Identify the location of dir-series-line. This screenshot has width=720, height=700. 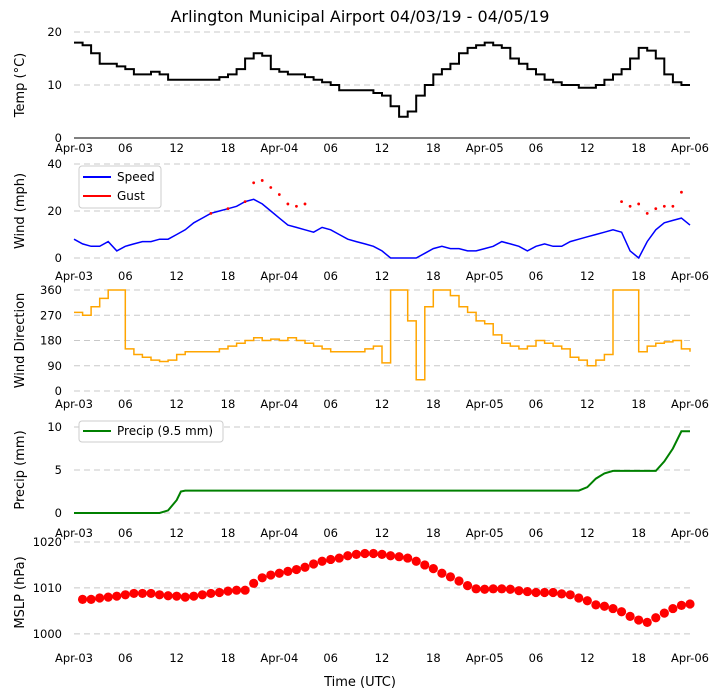
(382, 335).